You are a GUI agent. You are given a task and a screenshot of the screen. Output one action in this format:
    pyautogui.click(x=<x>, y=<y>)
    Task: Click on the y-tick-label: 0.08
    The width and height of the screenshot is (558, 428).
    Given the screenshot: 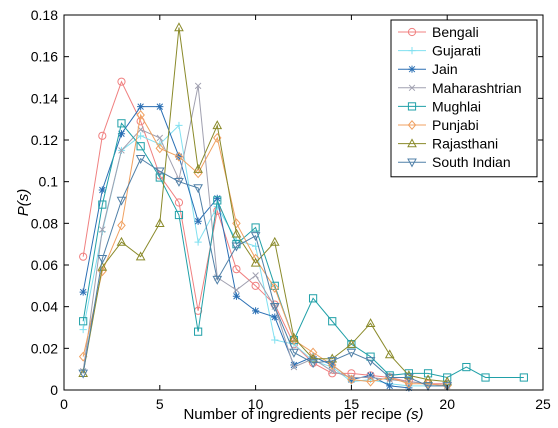 What is the action you would take?
    pyautogui.click(x=44, y=223)
    